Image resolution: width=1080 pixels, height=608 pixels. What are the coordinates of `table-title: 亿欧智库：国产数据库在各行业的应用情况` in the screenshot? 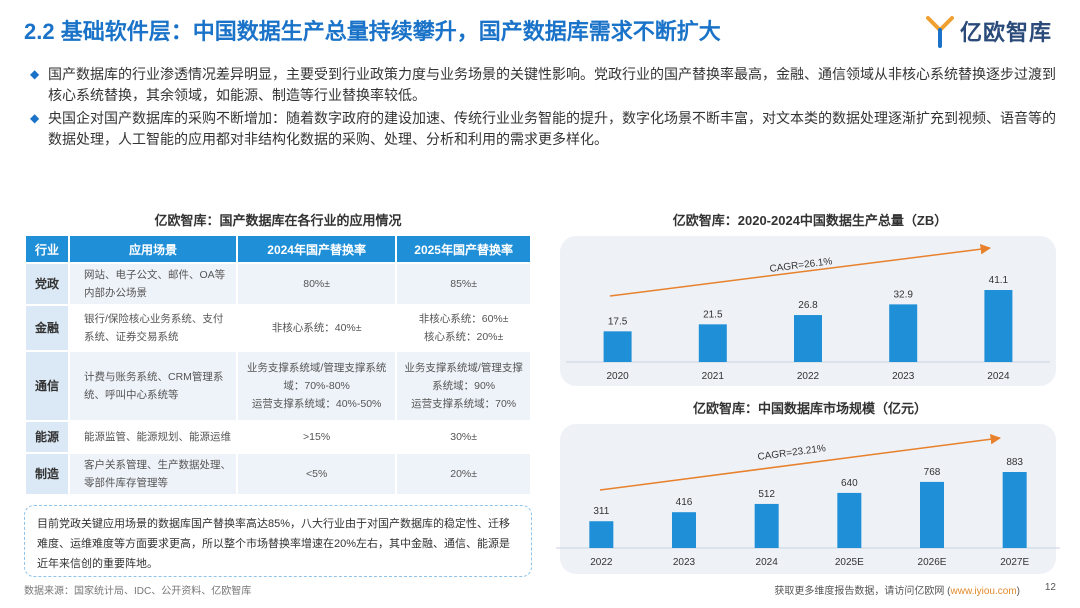 It's located at (278, 220).